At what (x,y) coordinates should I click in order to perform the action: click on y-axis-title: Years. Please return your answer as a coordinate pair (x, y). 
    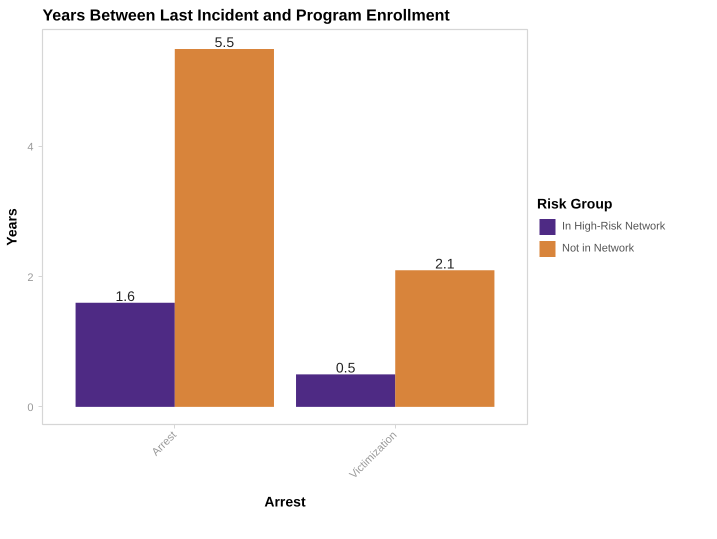
    Looking at the image, I should click on (11, 227).